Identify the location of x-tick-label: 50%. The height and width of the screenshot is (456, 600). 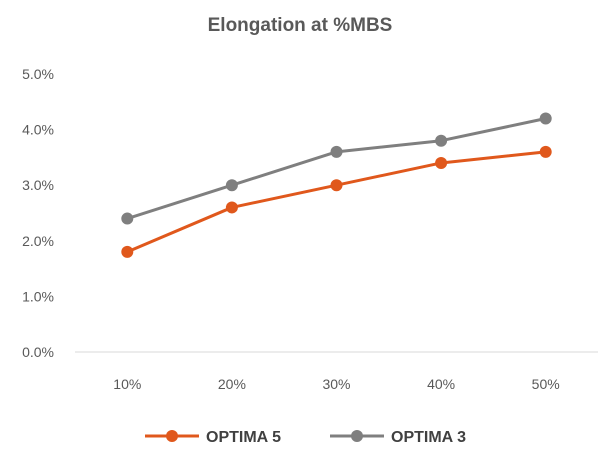
(546, 384).